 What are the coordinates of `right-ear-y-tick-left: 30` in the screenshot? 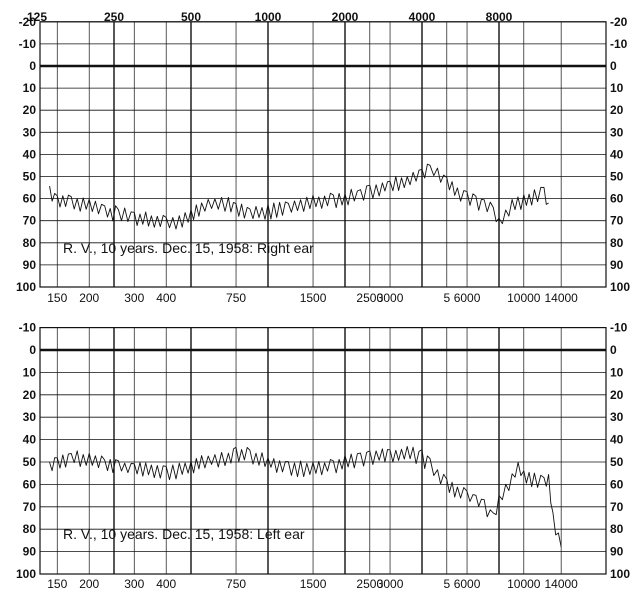 It's located at (30, 132).